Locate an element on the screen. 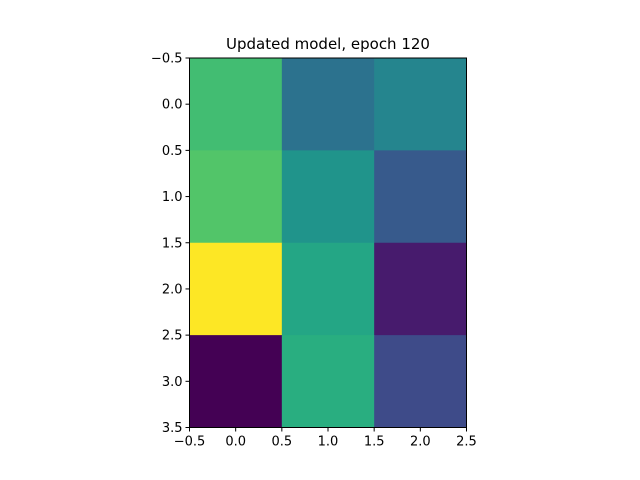  heatmap-cell-r0-c1 is located at coordinates (328, 104).